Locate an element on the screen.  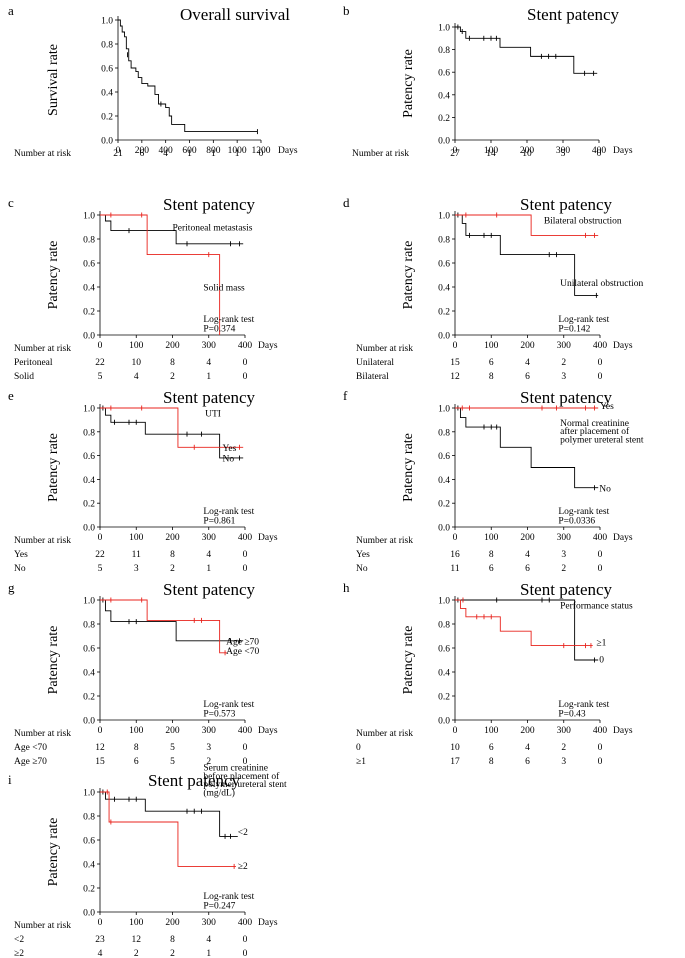
annotation: Performance status is located at coordinates (596, 605).